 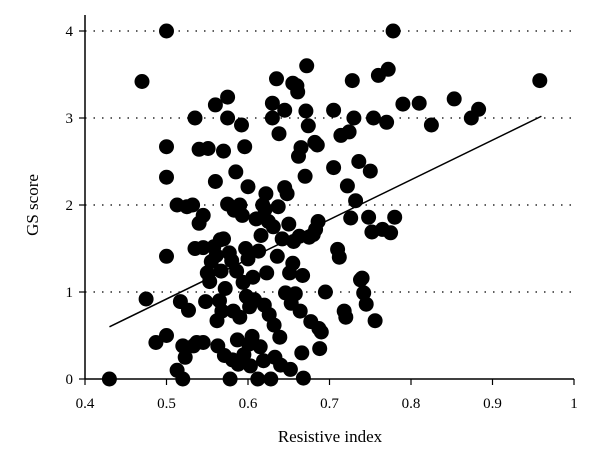 What do you see at coordinates (411, 404) in the screenshot?
I see `x-tick-label: 0.8` at bounding box center [411, 404].